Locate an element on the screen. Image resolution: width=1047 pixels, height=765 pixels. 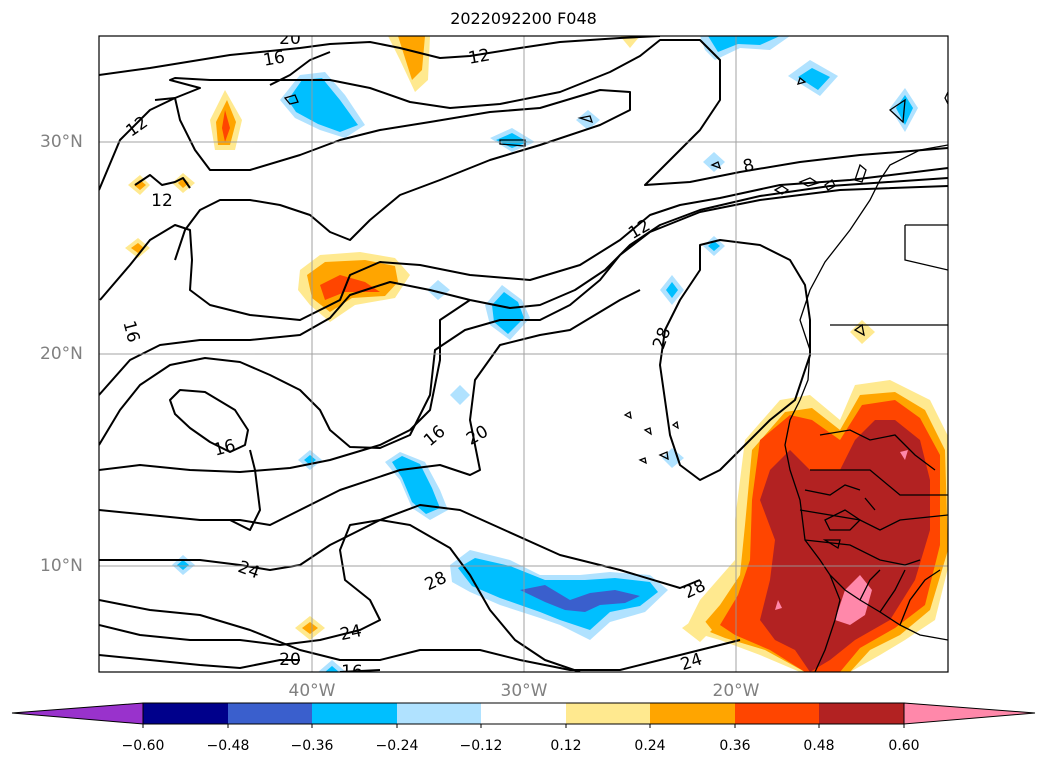
colorbar-tick-label: 0.12 is located at coordinates (566, 746).